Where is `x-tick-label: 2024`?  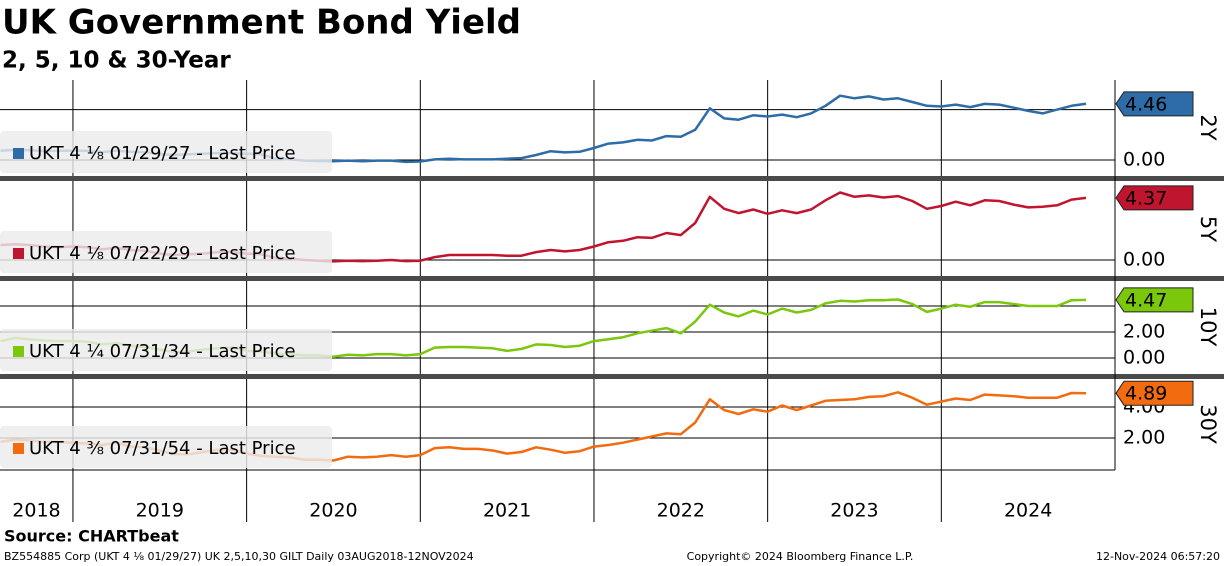 x-tick-label: 2024 is located at coordinates (1028, 511).